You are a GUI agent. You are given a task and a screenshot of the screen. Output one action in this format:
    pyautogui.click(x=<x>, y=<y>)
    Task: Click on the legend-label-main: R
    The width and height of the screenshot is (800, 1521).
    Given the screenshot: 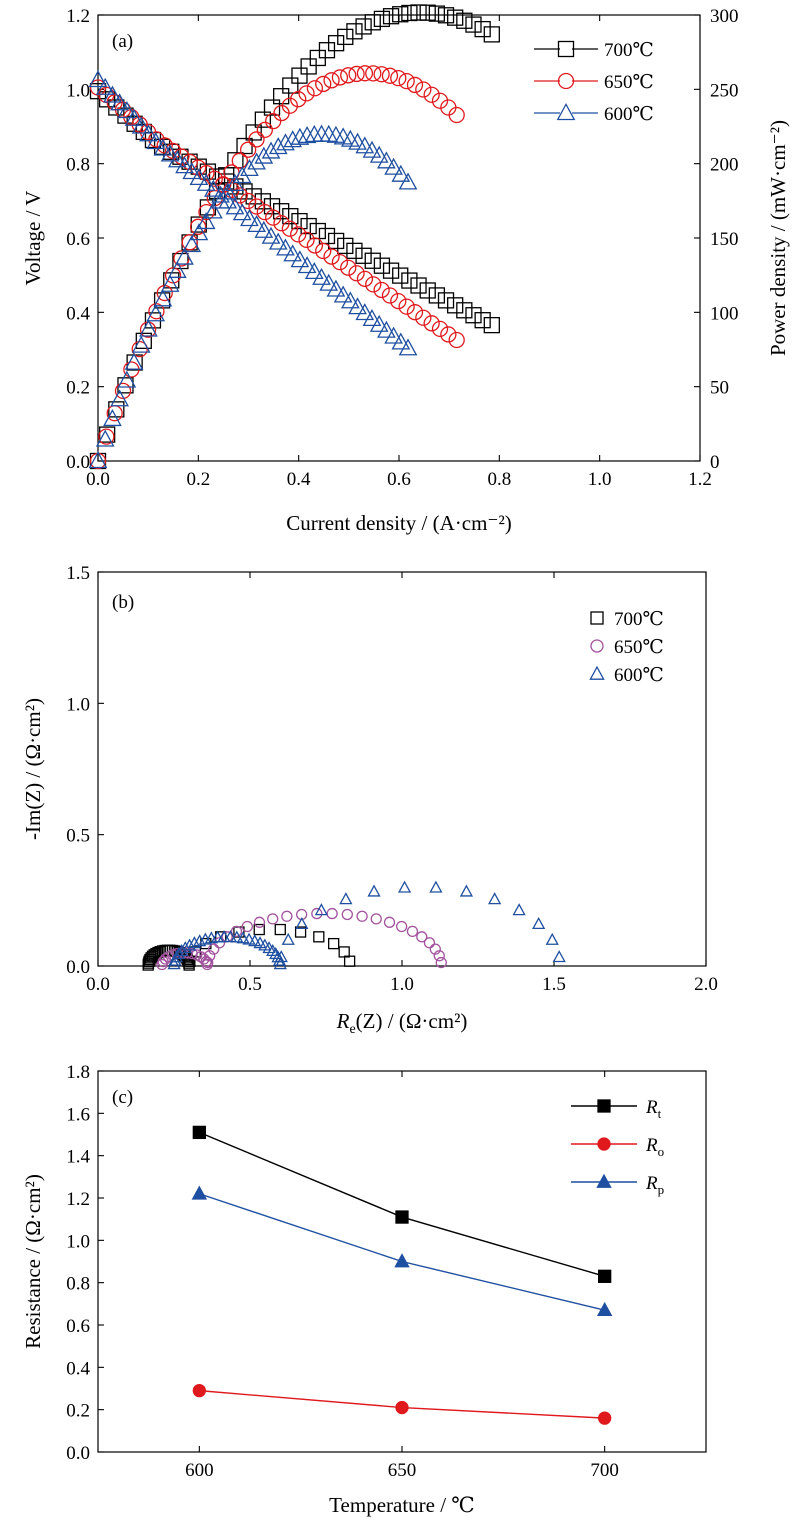 What is the action you would take?
    pyautogui.click(x=651, y=1183)
    